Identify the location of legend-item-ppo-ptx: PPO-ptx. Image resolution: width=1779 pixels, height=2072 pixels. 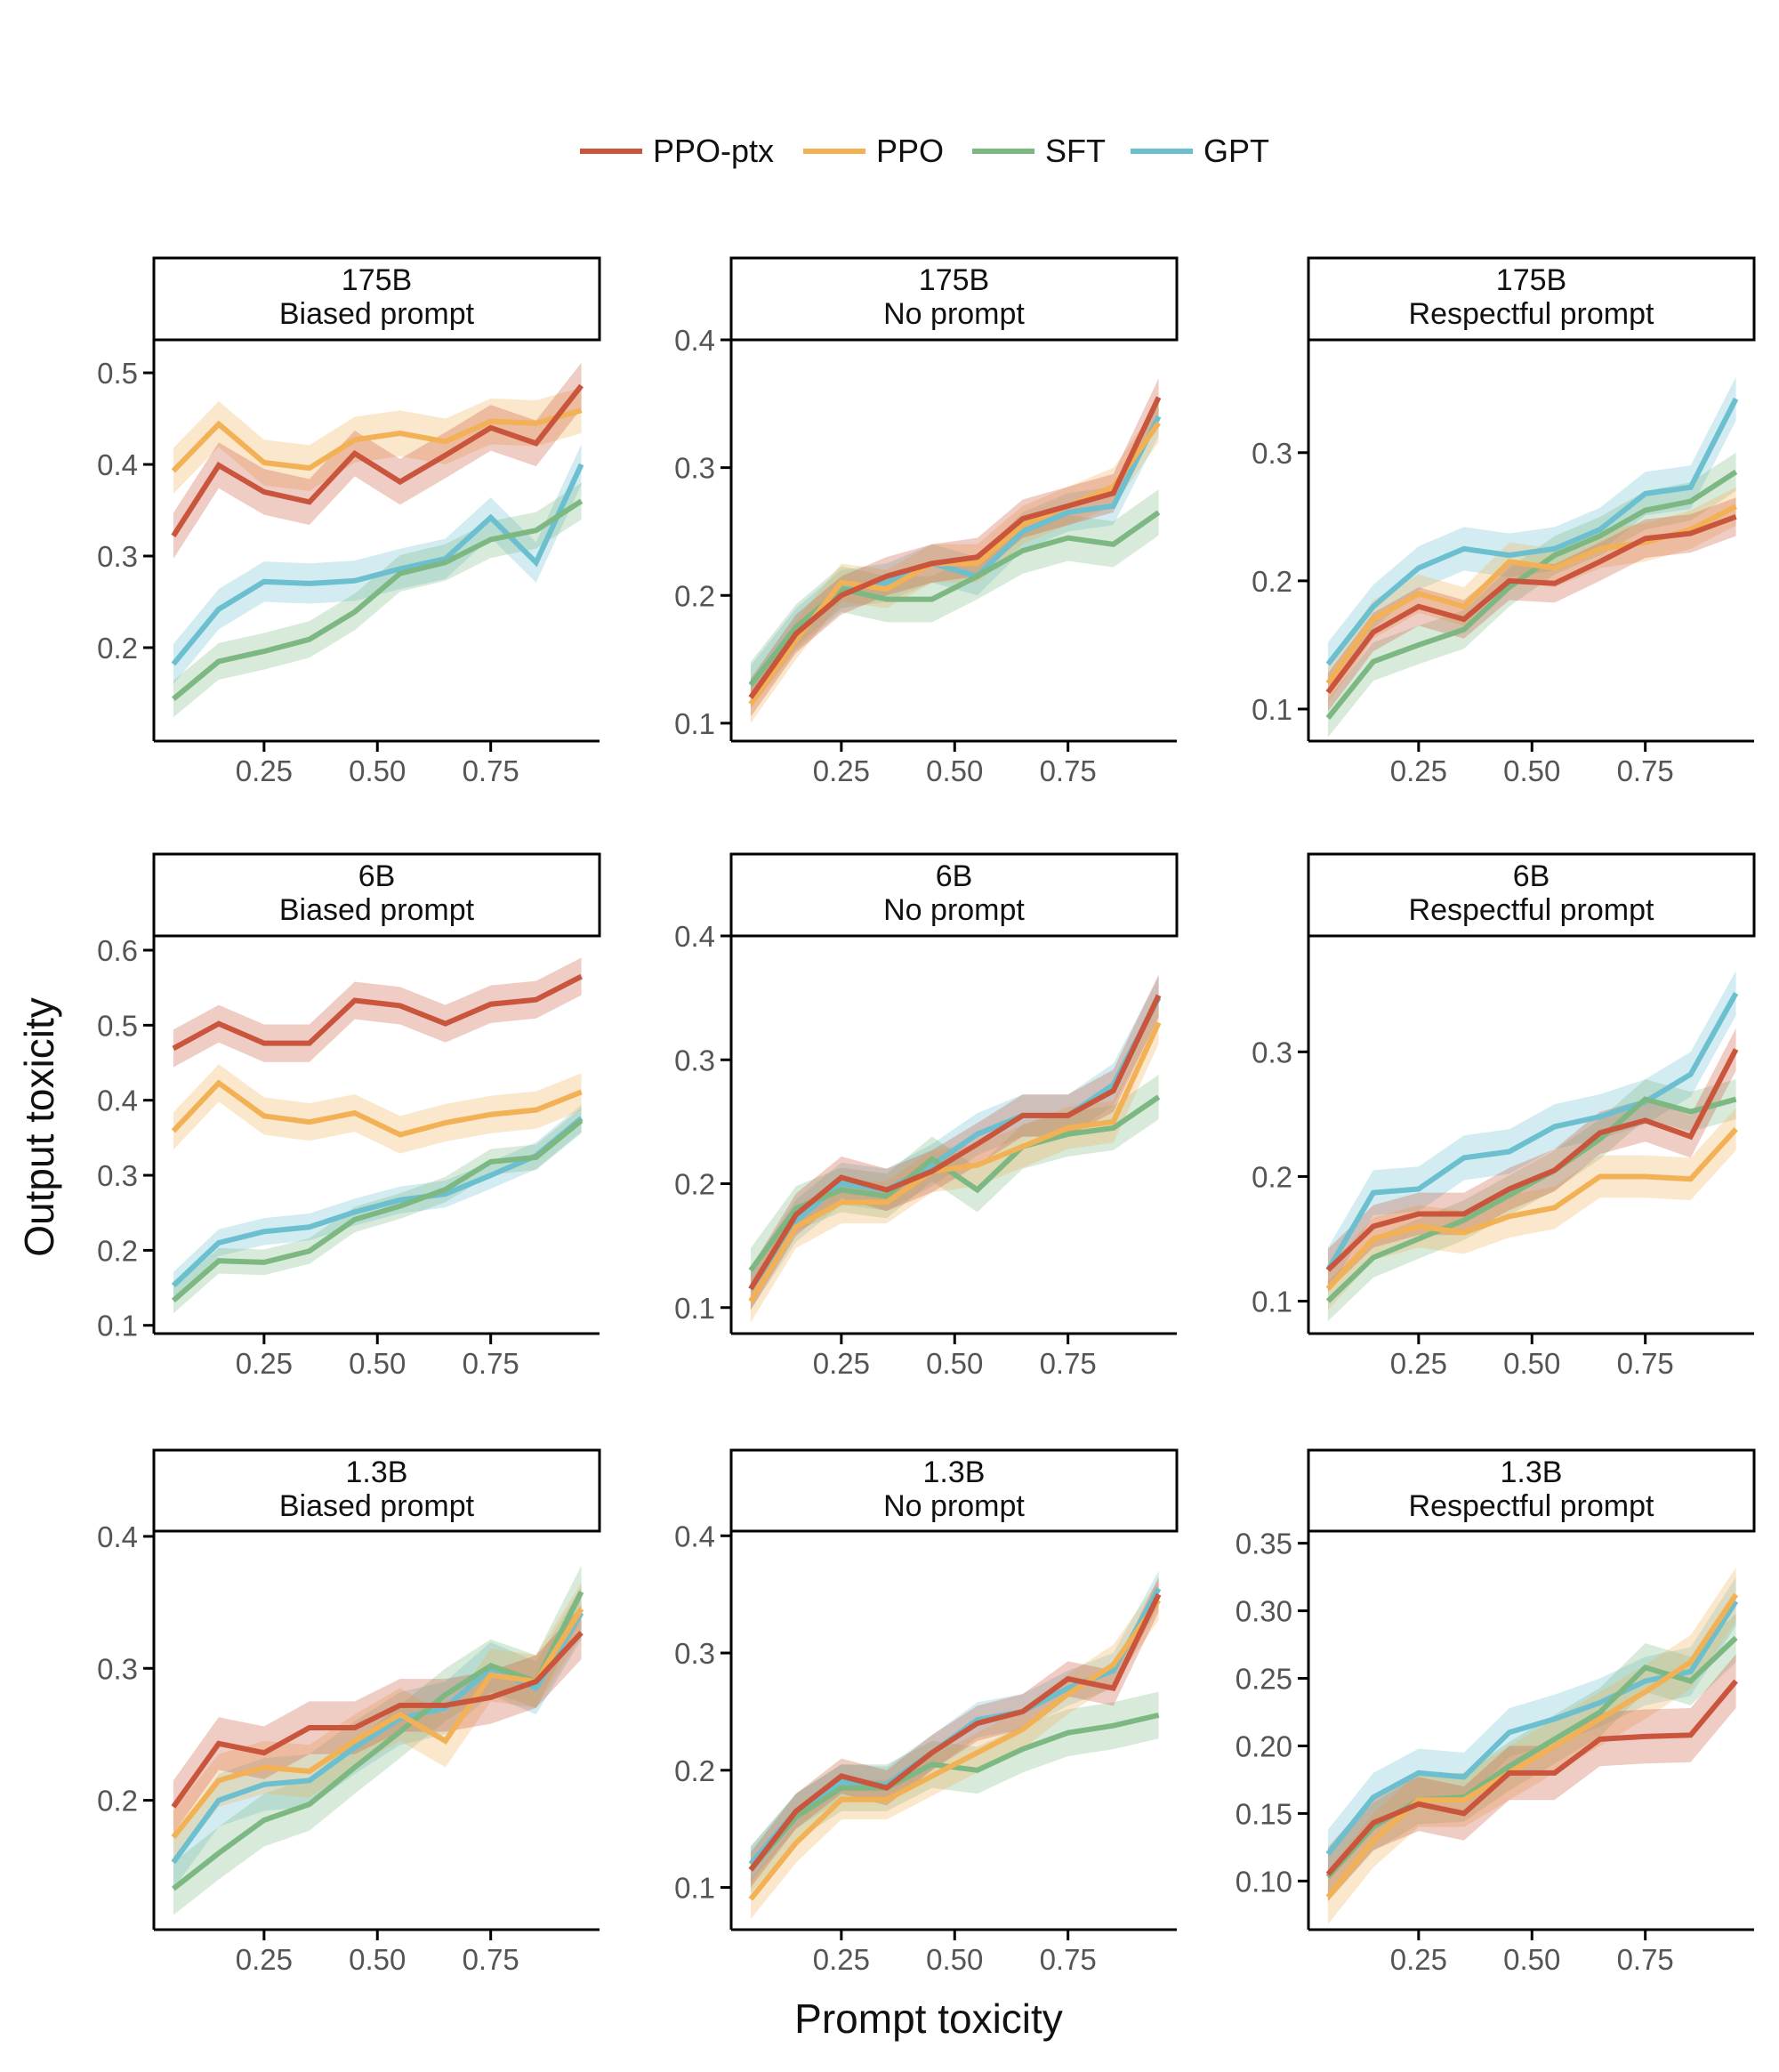
(677, 151).